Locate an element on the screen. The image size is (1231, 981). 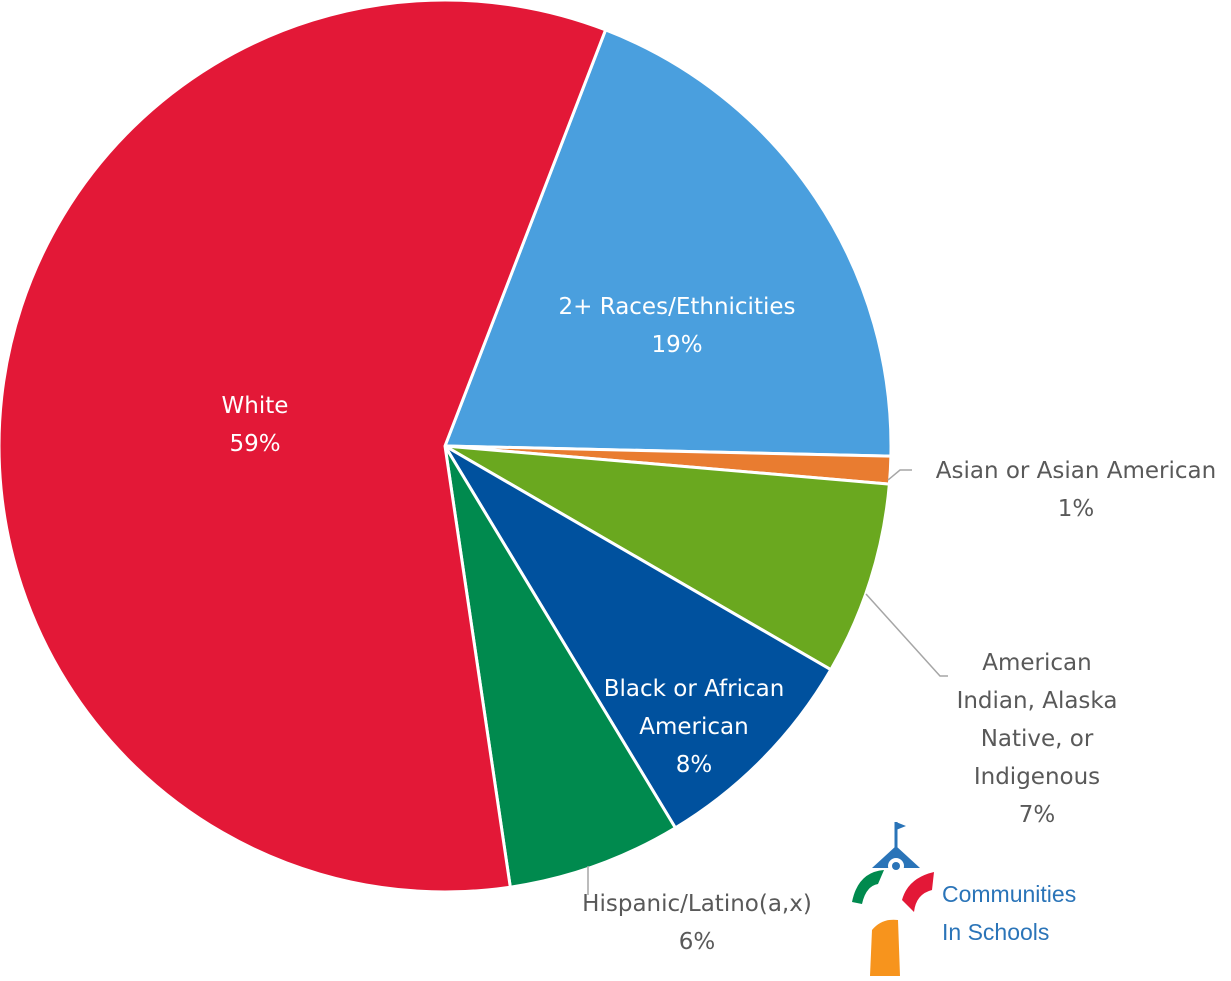
slice-category: Indigenous is located at coordinates (1037, 777).